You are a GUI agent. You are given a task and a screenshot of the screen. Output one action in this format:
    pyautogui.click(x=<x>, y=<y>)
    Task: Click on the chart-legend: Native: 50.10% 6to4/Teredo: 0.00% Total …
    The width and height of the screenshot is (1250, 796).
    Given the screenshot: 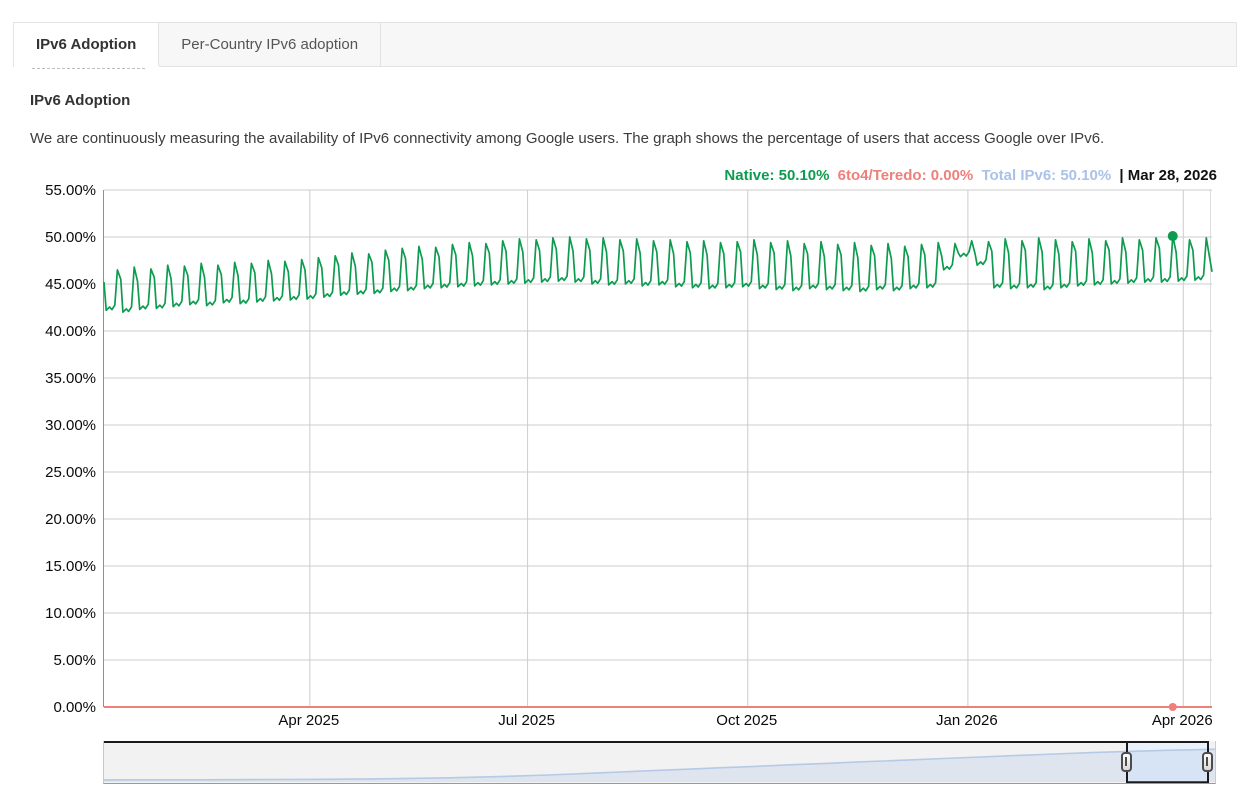 What is the action you would take?
    pyautogui.click(x=968, y=175)
    